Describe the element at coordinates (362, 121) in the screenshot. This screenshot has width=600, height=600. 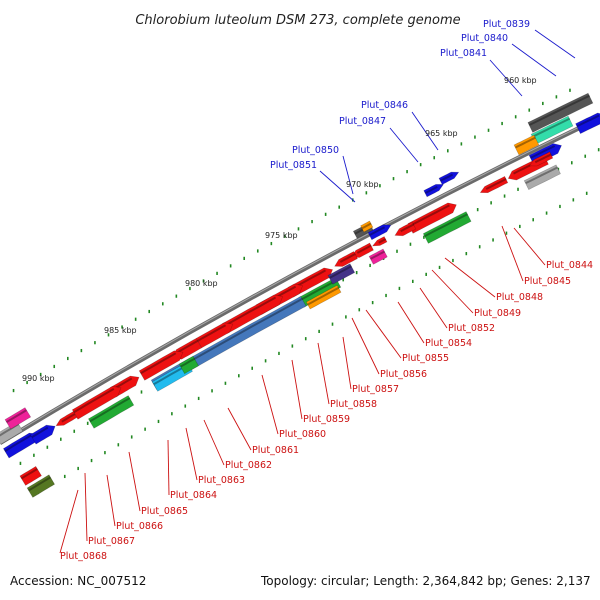
I see `gene-label-plut-0847: Plut_0847` at that location.